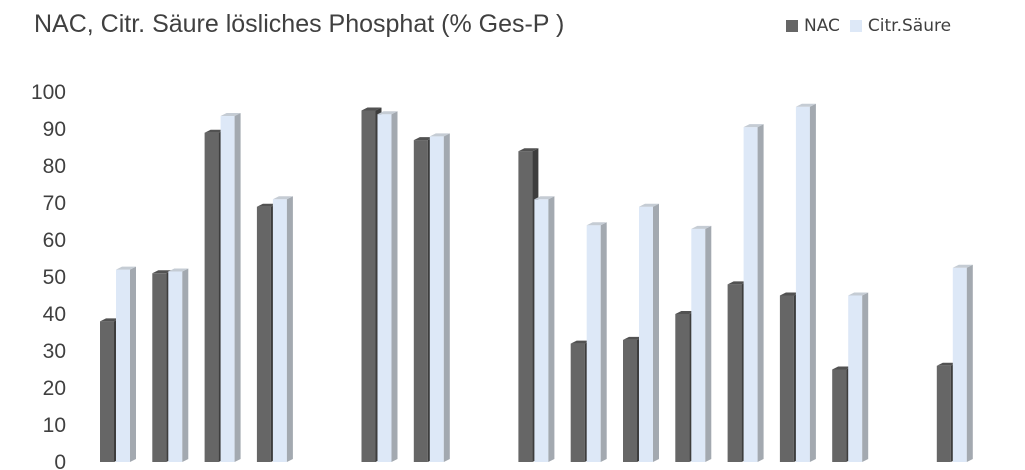  Describe the element at coordinates (54, 166) in the screenshot. I see `y-tick-label: 80` at that location.